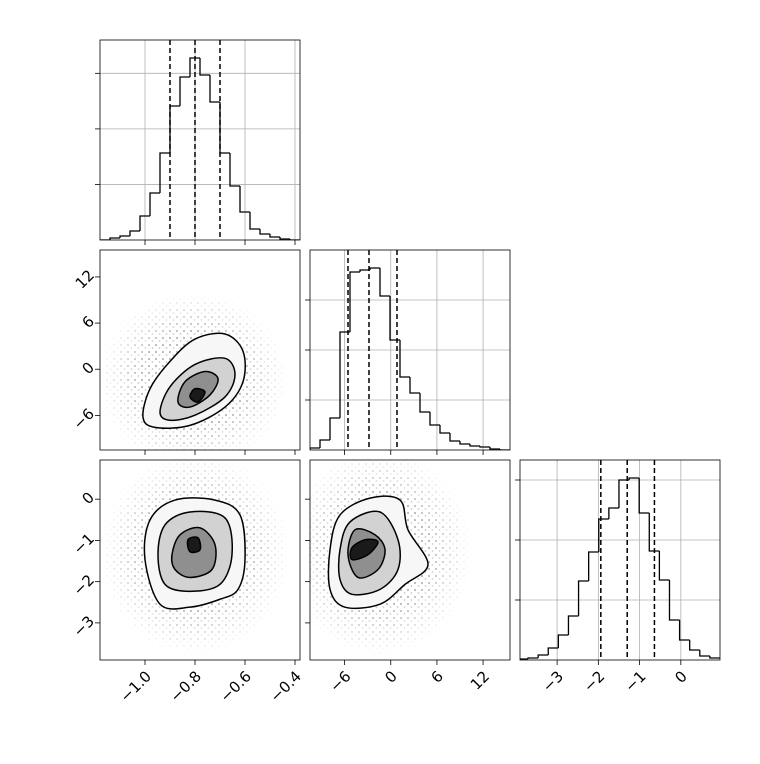  Describe the element at coordinates (553, 681) in the screenshot. I see `x-tick-label: −3` at that location.